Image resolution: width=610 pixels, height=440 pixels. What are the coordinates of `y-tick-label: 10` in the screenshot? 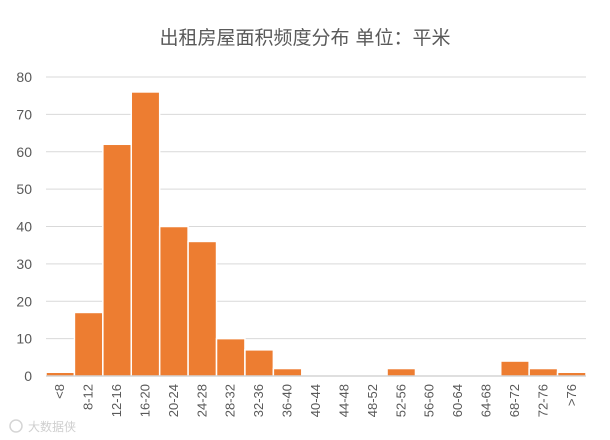 It's located at (24, 339).